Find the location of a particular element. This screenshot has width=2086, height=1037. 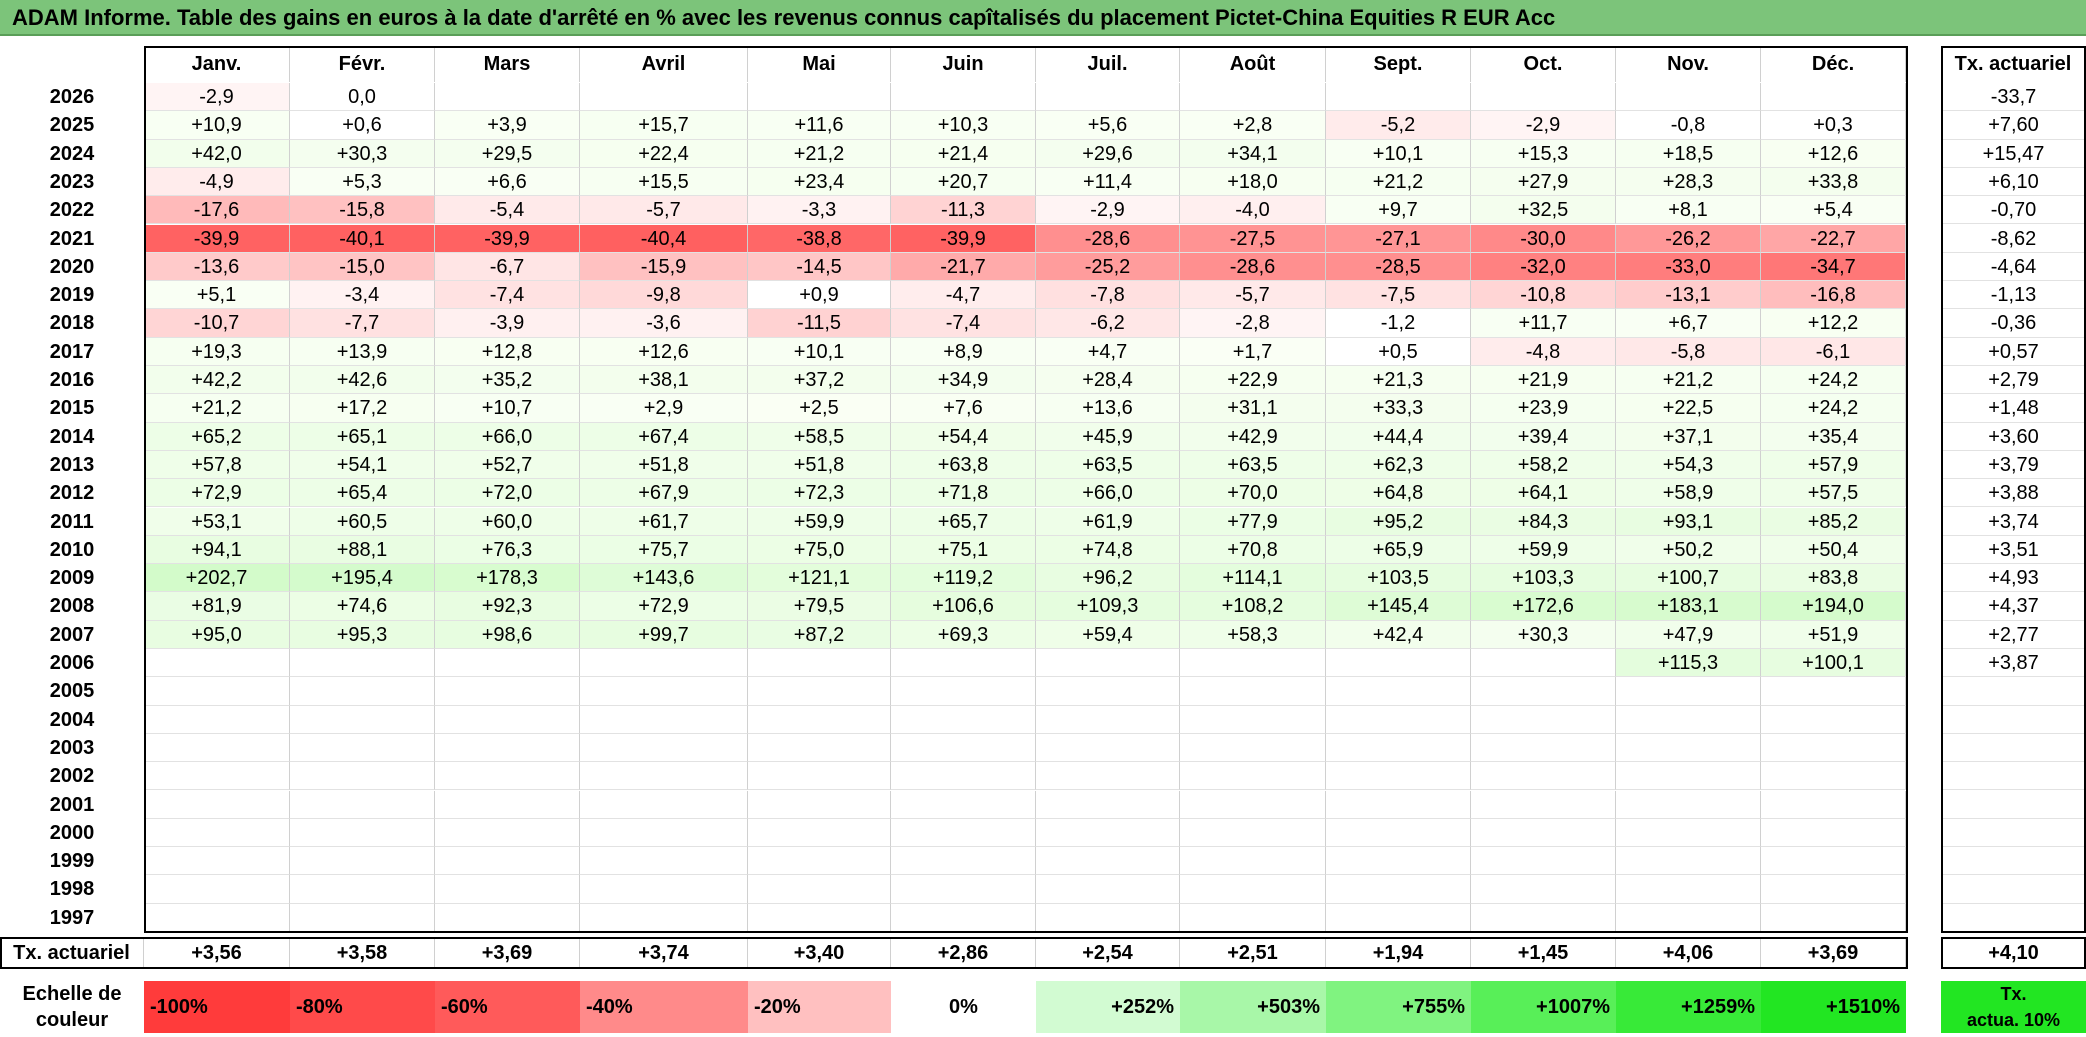

month-header: Mai is located at coordinates (819, 64).